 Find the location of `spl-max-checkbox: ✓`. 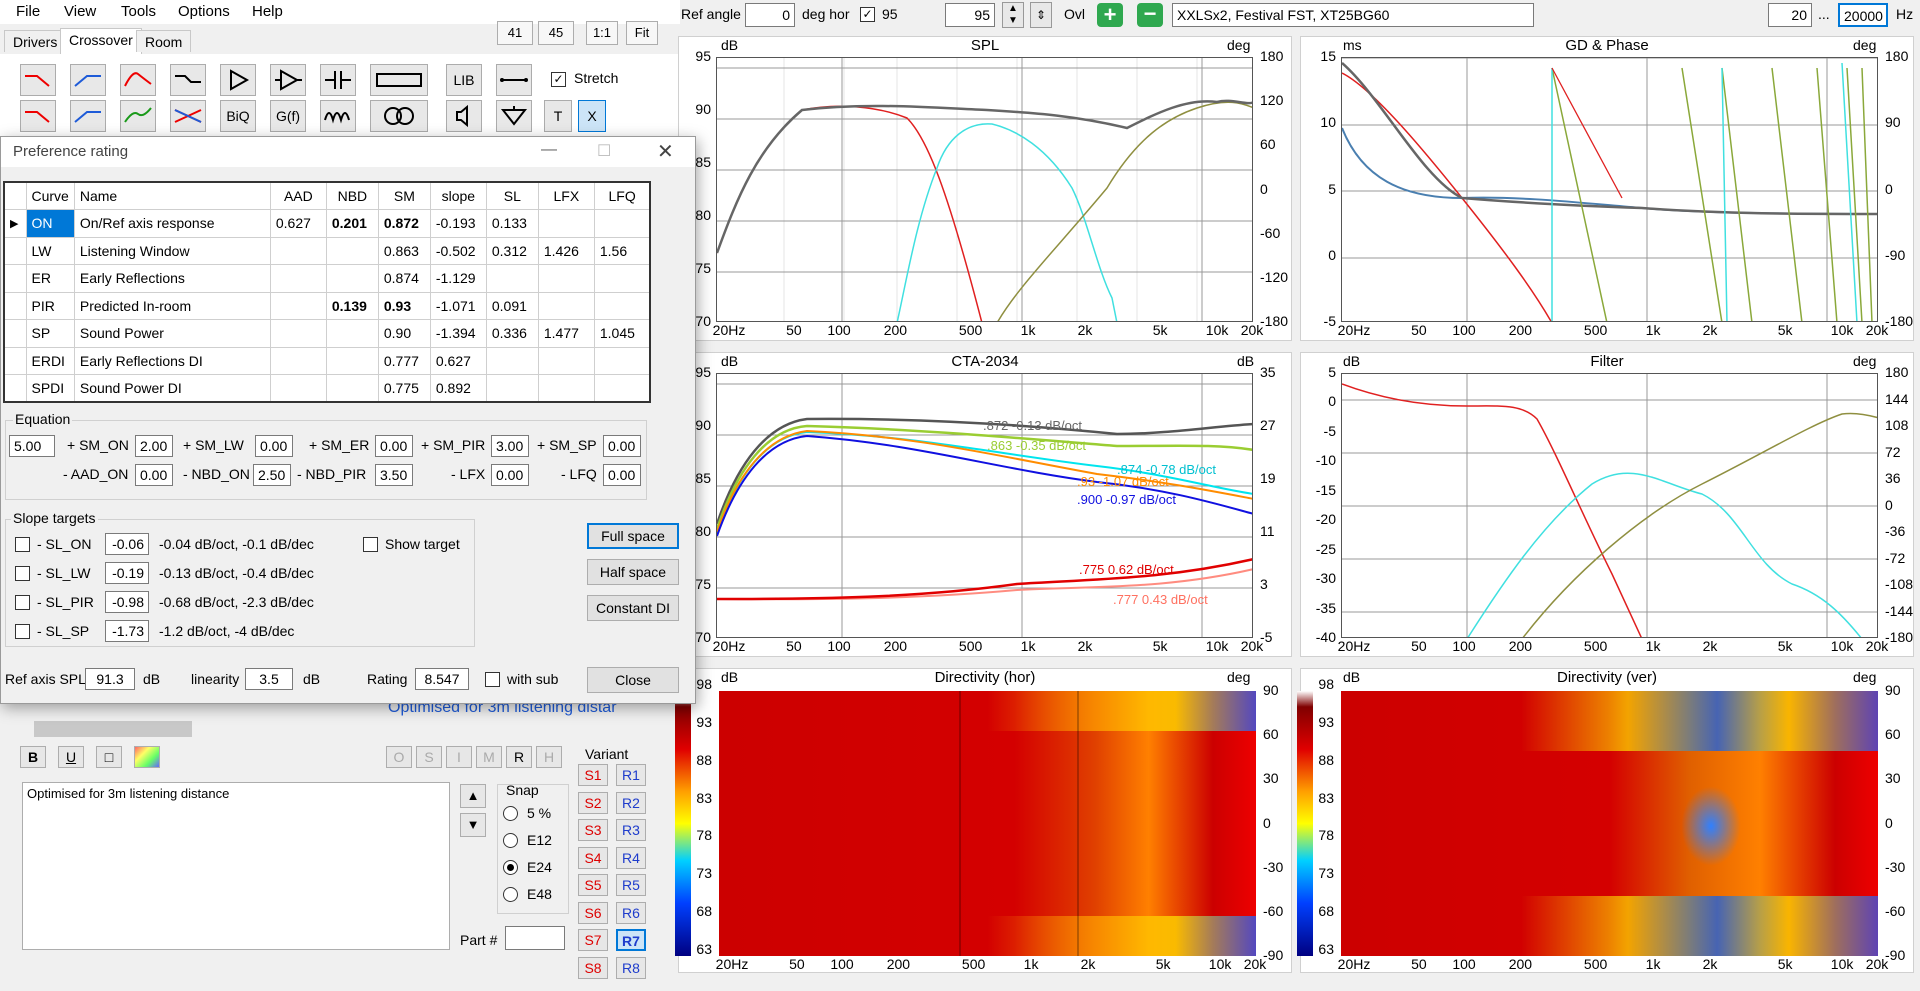

spl-max-checkbox: ✓ is located at coordinates (867, 14).